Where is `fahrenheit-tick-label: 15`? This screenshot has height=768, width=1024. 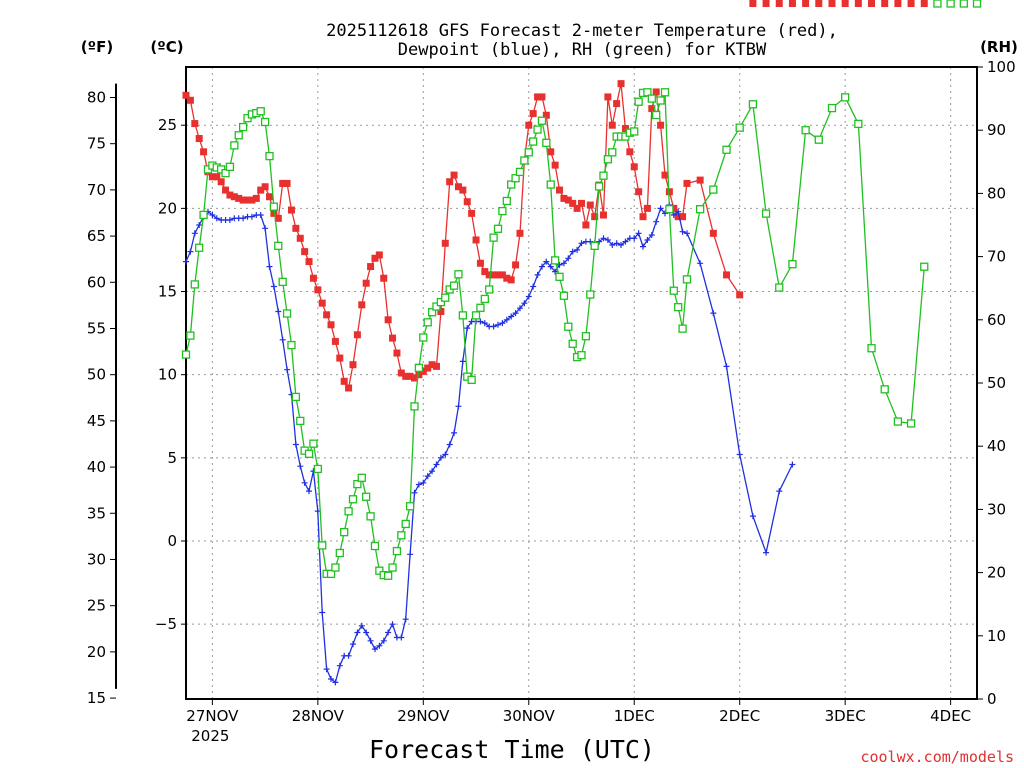 fahrenheit-tick-label: 15 is located at coordinates (96, 698).